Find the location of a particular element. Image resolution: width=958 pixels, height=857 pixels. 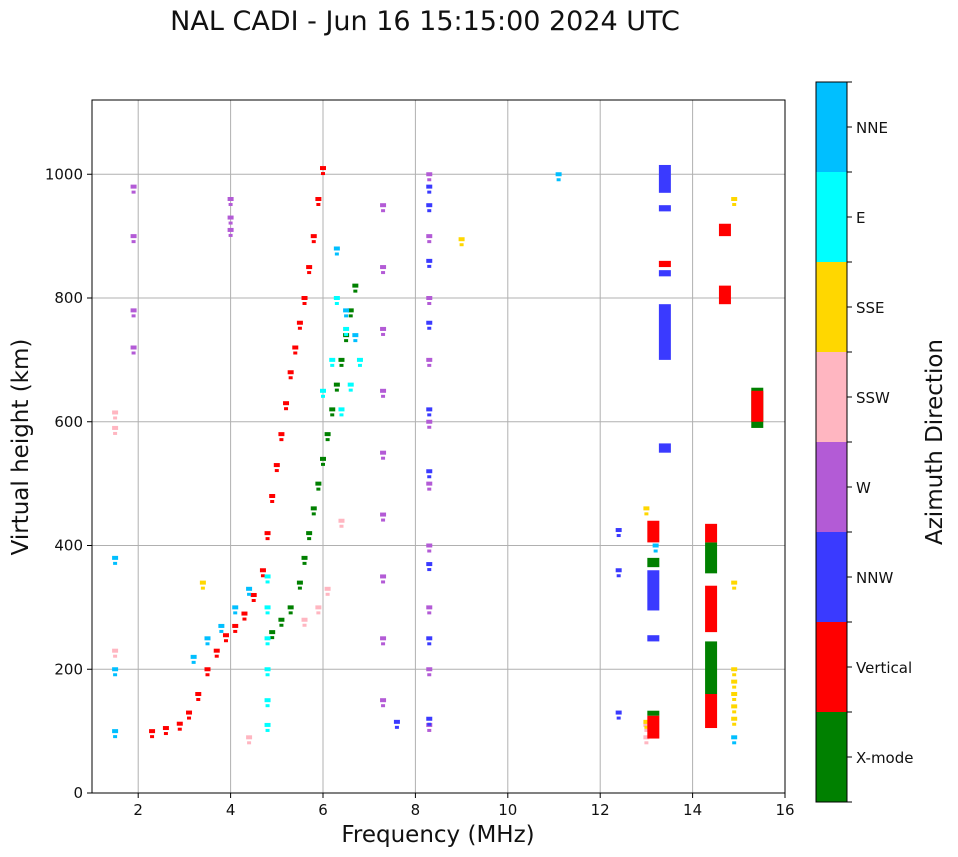

x-tick-label: 16 is located at coordinates (784, 810).